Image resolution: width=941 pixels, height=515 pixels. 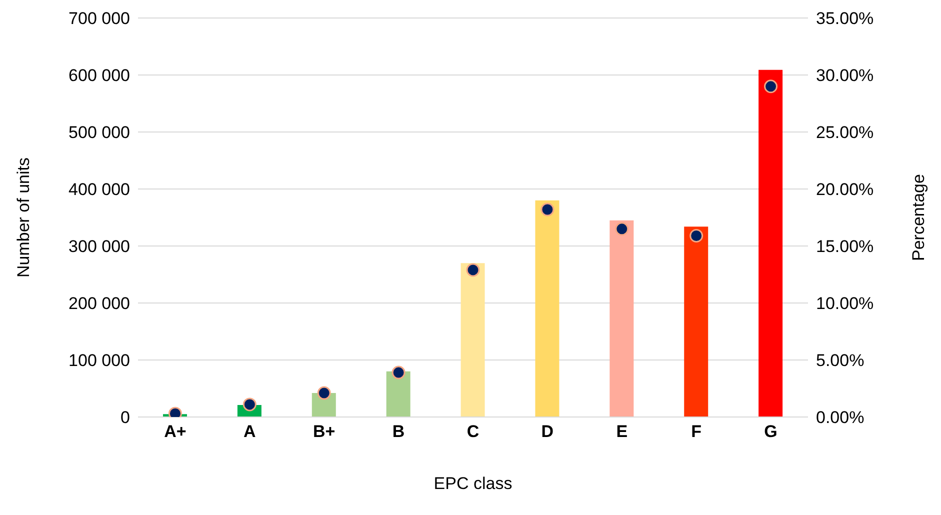 What do you see at coordinates (845, 132) in the screenshot?
I see `y2-tick-label: 25.00%` at bounding box center [845, 132].